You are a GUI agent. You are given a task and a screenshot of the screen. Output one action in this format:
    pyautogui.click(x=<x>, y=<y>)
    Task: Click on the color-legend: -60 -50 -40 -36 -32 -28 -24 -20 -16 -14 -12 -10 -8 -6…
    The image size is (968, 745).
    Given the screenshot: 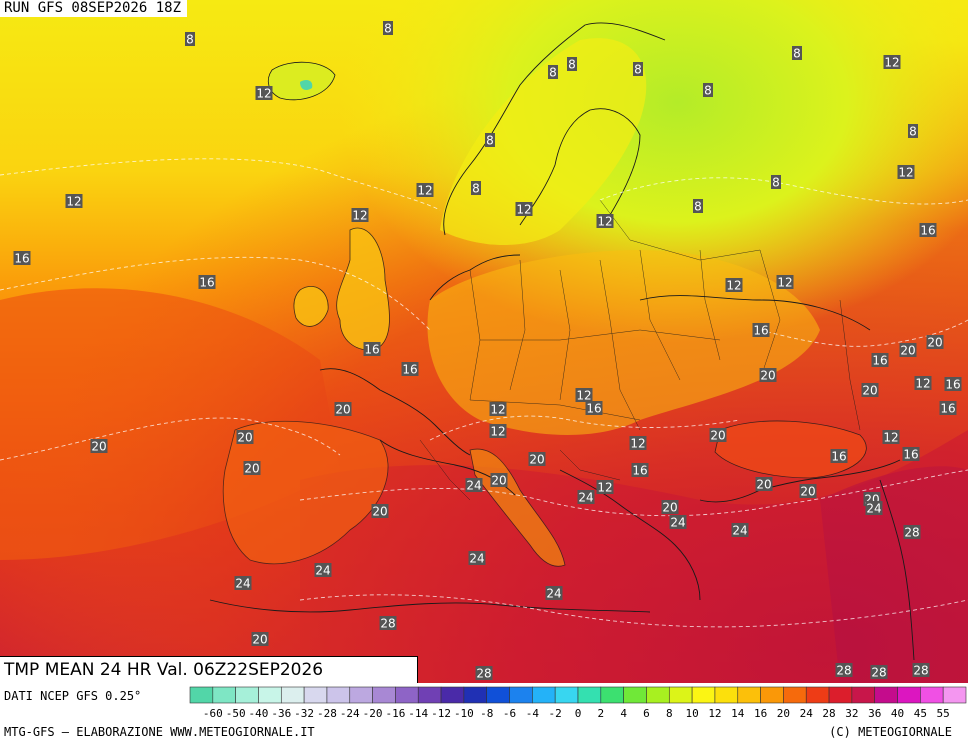 What is the action you would take?
    pyautogui.click(x=578, y=703)
    